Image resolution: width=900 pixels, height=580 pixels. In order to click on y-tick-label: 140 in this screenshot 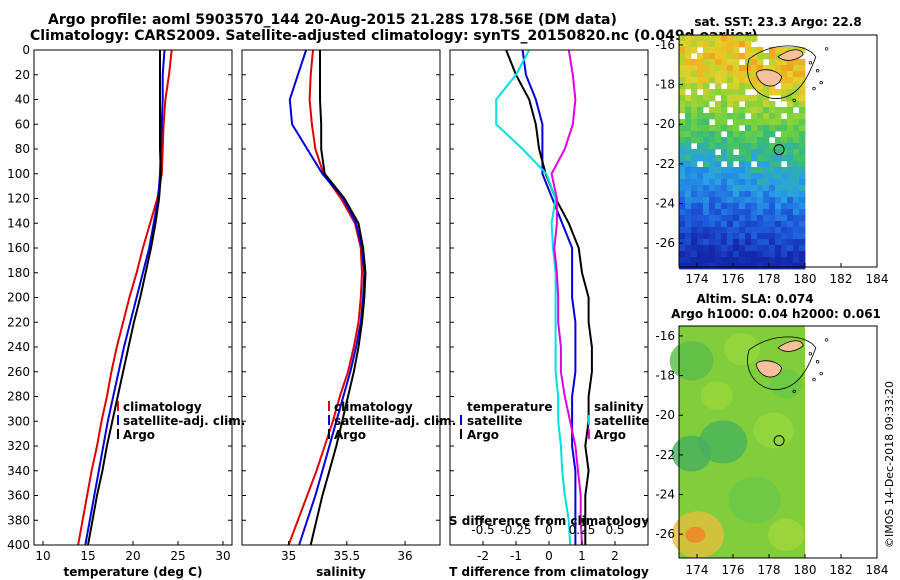, I will do `click(18, 223)`.